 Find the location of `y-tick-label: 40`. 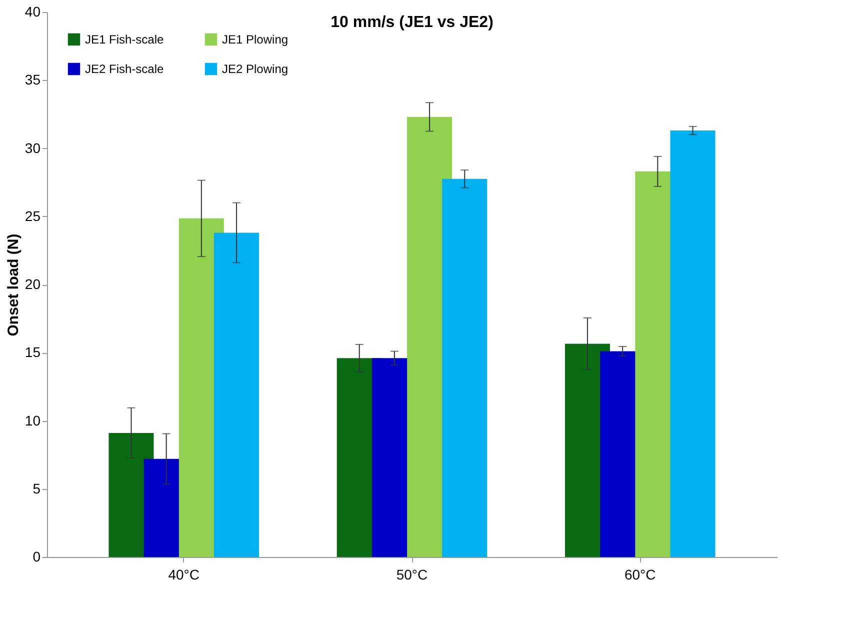

y-tick-label: 40 is located at coordinates (32, 12).